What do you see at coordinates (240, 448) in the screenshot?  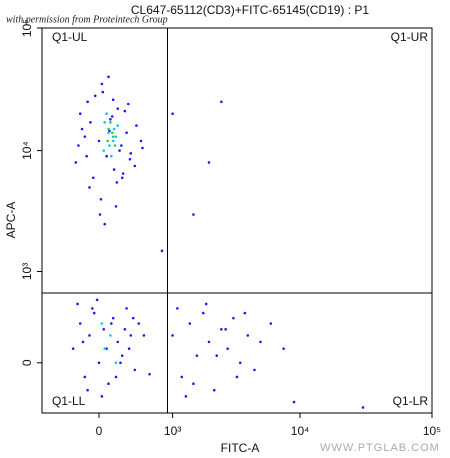 I see `x-axis-label: FITC-A` at bounding box center [240, 448].